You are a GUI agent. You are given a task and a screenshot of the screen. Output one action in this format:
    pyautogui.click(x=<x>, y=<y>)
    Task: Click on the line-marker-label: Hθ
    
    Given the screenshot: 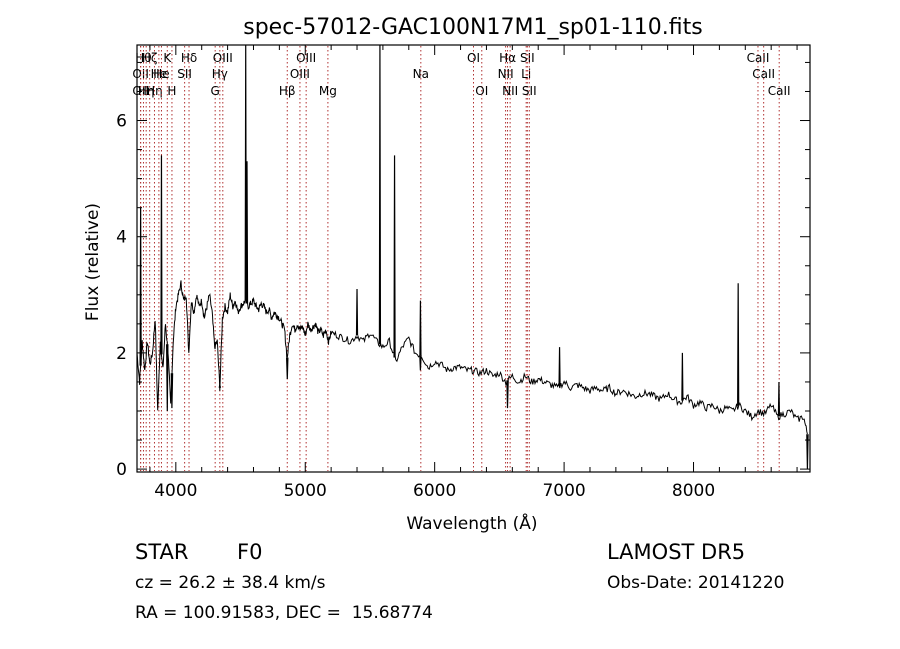 What is the action you would take?
    pyautogui.click(x=143, y=58)
    